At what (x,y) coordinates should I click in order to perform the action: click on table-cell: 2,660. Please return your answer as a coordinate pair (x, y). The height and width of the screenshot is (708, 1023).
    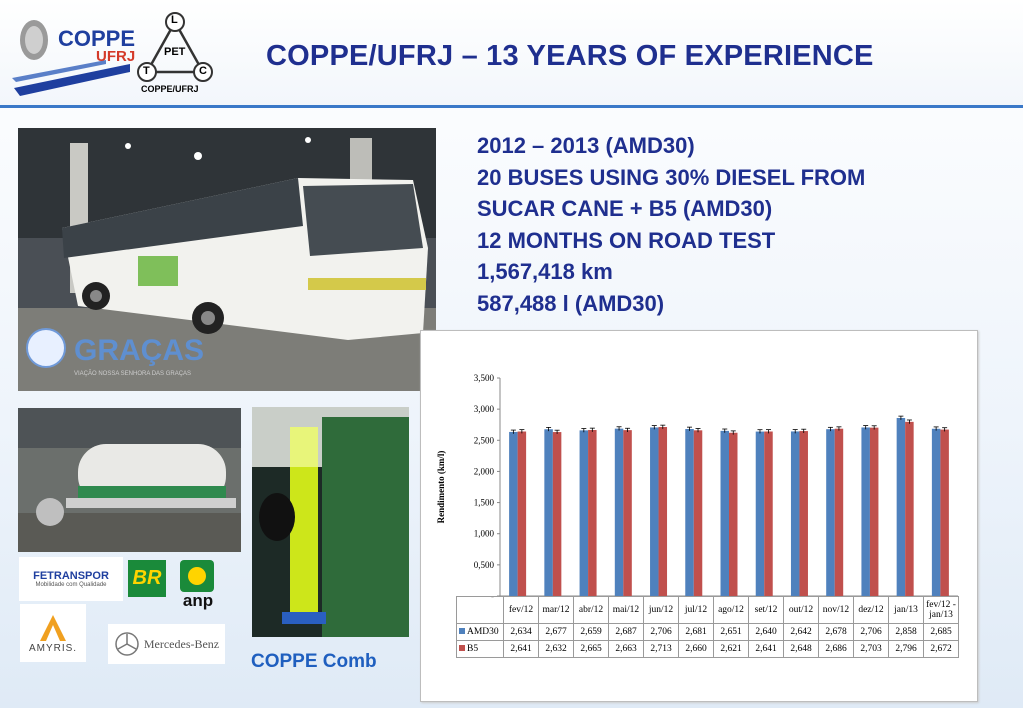
    Looking at the image, I should click on (696, 649).